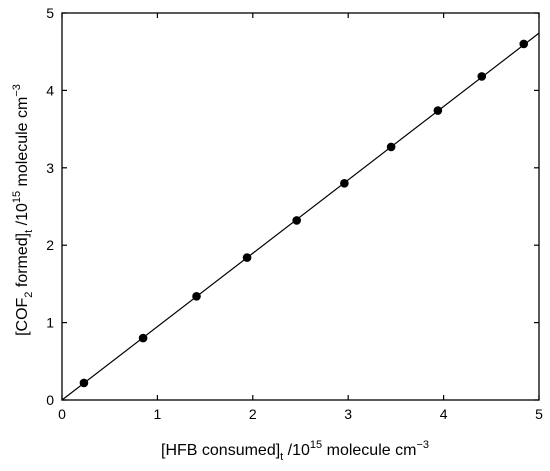  I want to click on y-tick-label: 0, so click(50, 400).